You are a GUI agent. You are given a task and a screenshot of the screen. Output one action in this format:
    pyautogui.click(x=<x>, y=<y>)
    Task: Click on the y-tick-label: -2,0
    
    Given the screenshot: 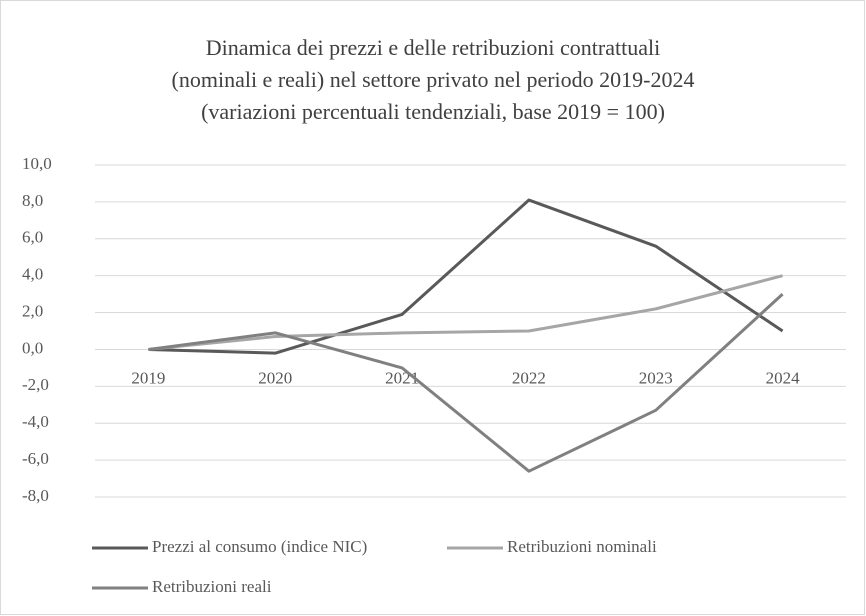 What is the action you would take?
    pyautogui.click(x=35, y=384)
    